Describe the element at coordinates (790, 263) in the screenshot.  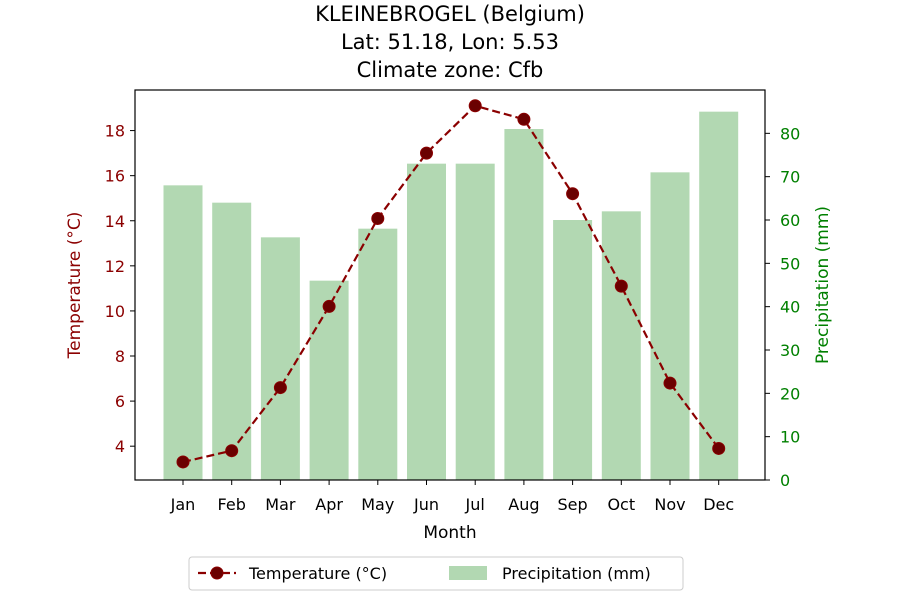
I see `y-right-tick-label: 50` at that location.